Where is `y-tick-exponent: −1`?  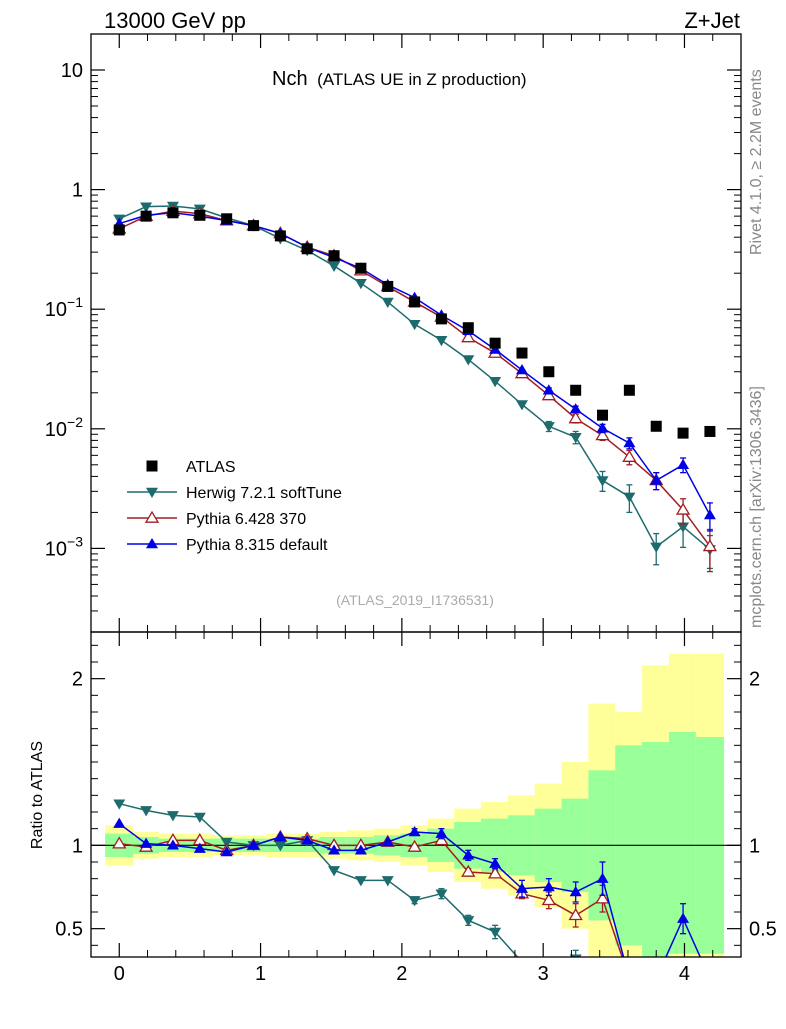 y-tick-exponent: −1 is located at coordinates (75, 302).